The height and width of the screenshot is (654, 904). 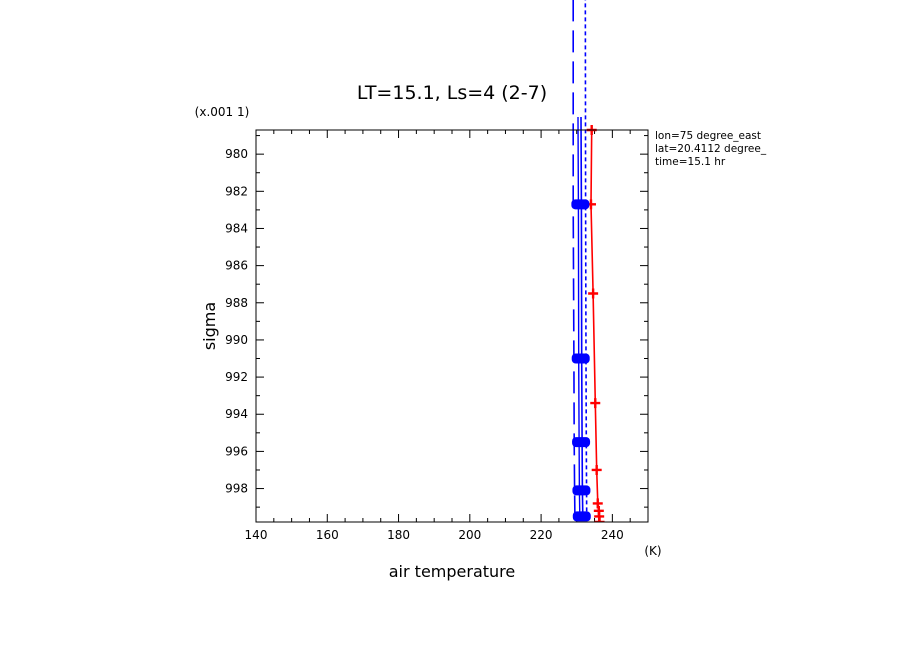 What do you see at coordinates (236, 489) in the screenshot?
I see `y-tick-label: 998` at bounding box center [236, 489].